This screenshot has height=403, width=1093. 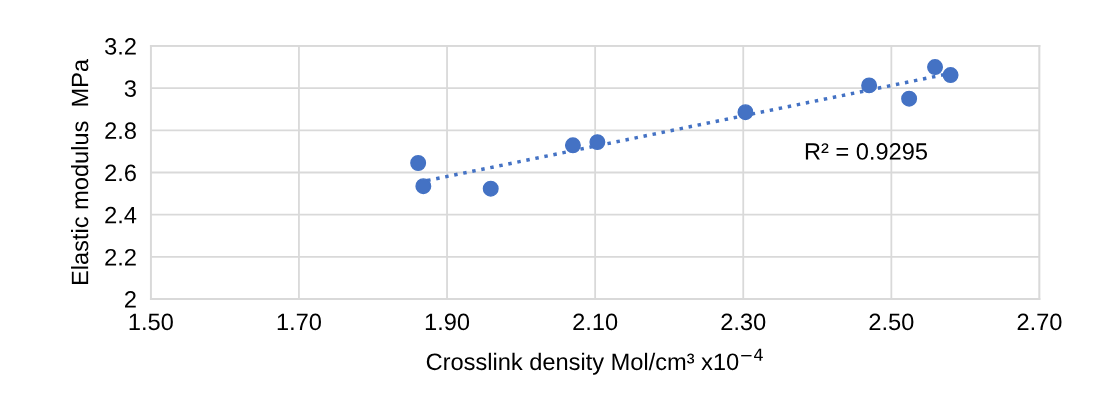 I want to click on x-tick-label: 1.90, so click(x=447, y=322).